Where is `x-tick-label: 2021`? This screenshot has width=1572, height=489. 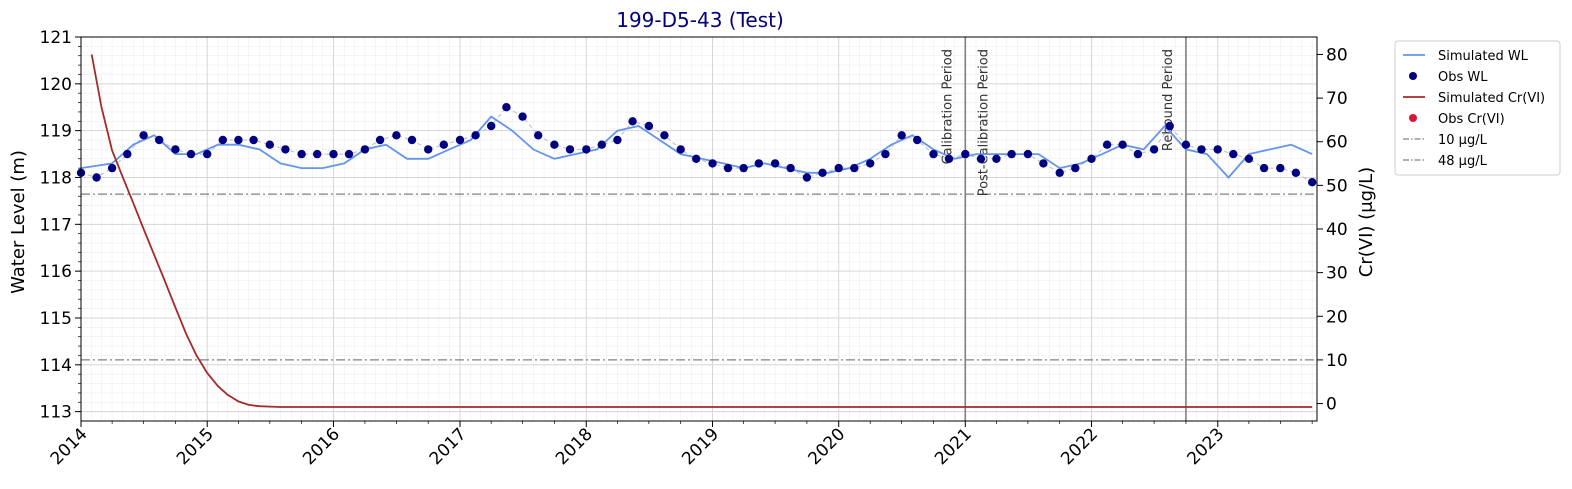
x-tick-label: 2021 is located at coordinates (953, 446).